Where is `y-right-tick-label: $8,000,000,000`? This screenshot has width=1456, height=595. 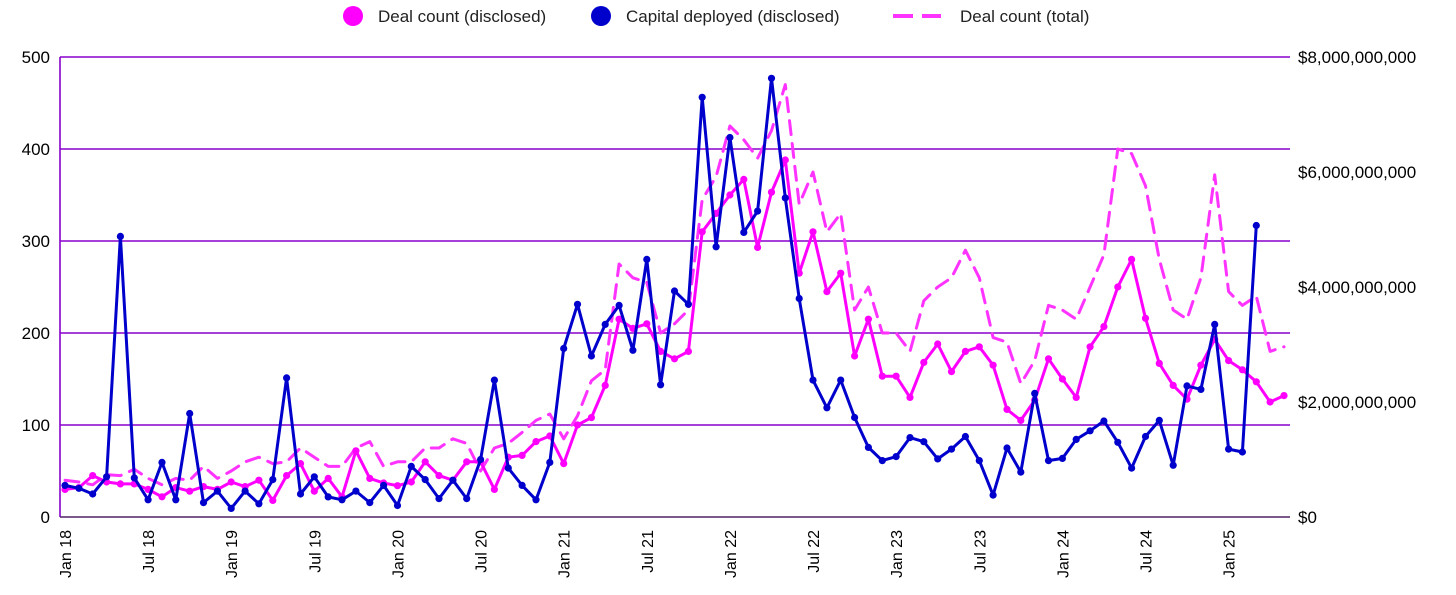
y-right-tick-label: $8,000,000,000 is located at coordinates (1357, 57).